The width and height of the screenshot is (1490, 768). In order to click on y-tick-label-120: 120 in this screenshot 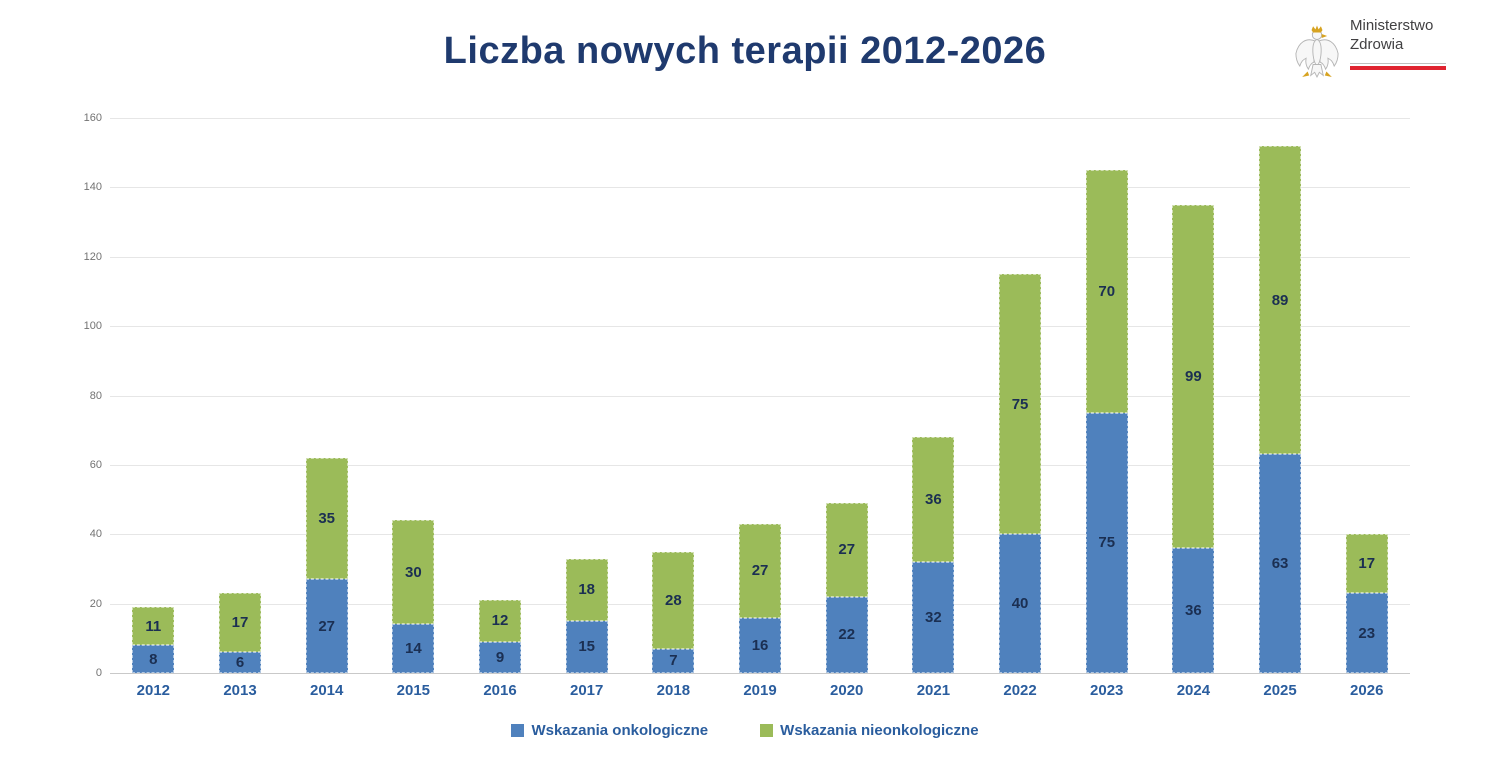, I will do `click(92, 256)`.